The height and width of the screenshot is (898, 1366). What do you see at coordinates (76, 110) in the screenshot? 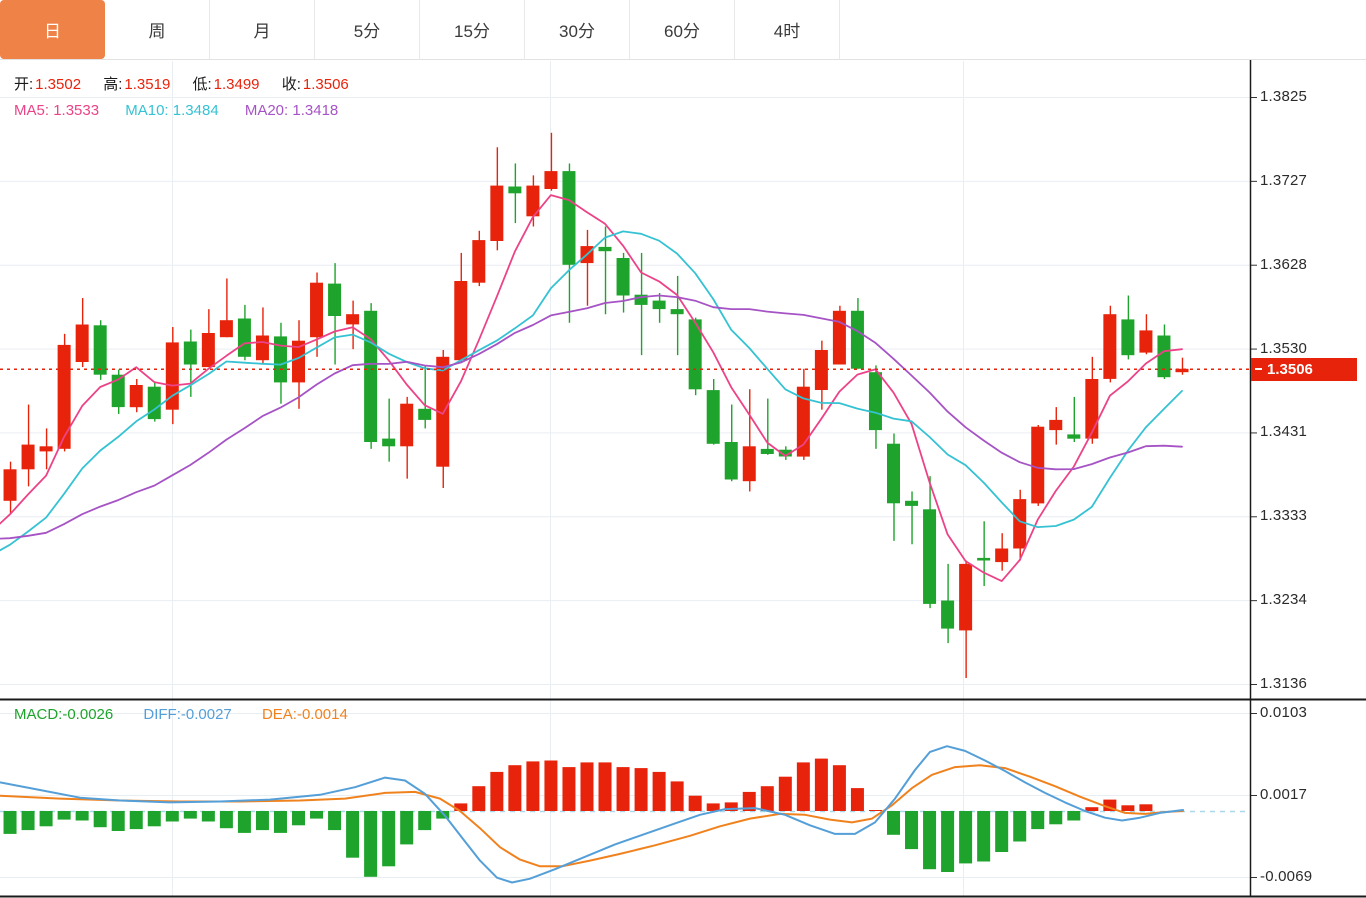
I see `ma5-value: 1.3533` at bounding box center [76, 110].